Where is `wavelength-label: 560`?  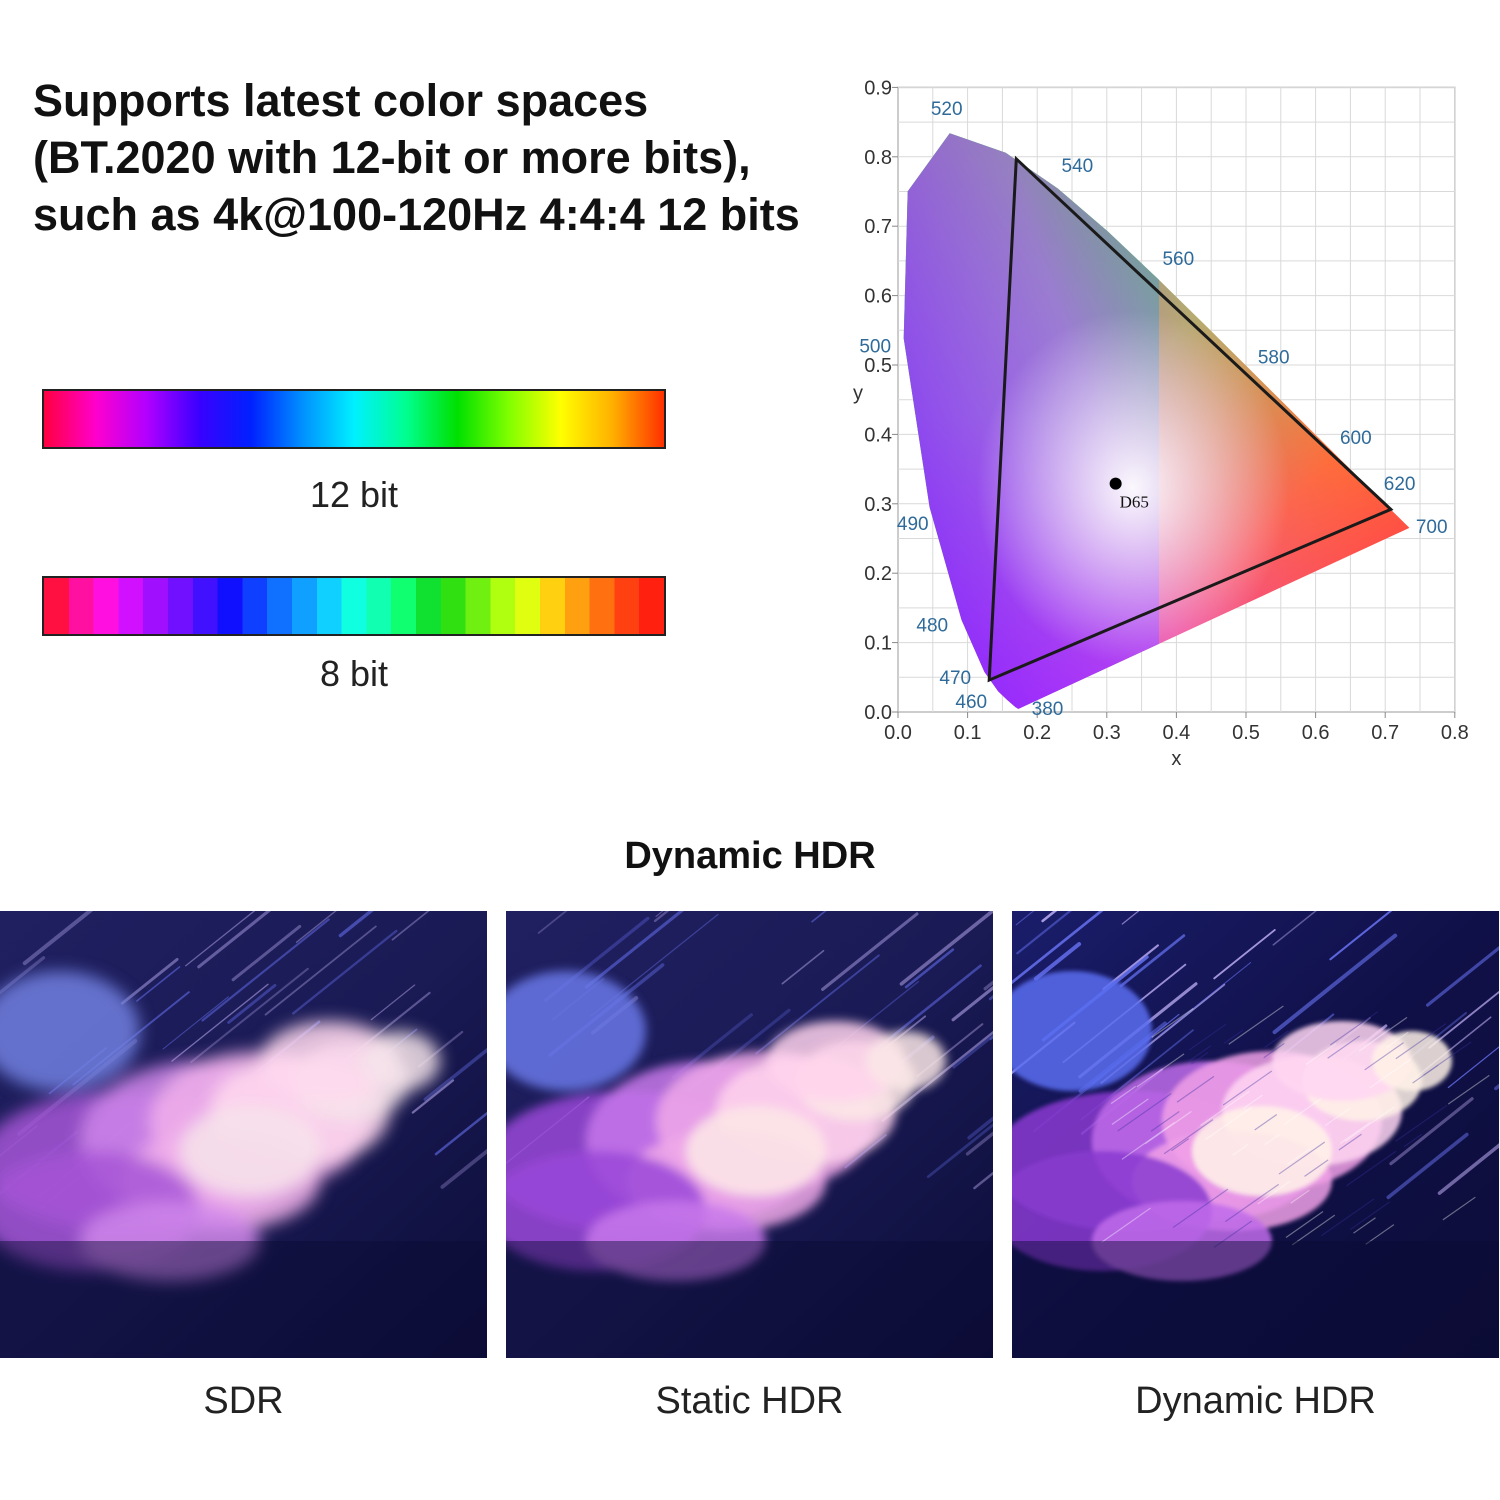 wavelength-label: 560 is located at coordinates (1178, 259).